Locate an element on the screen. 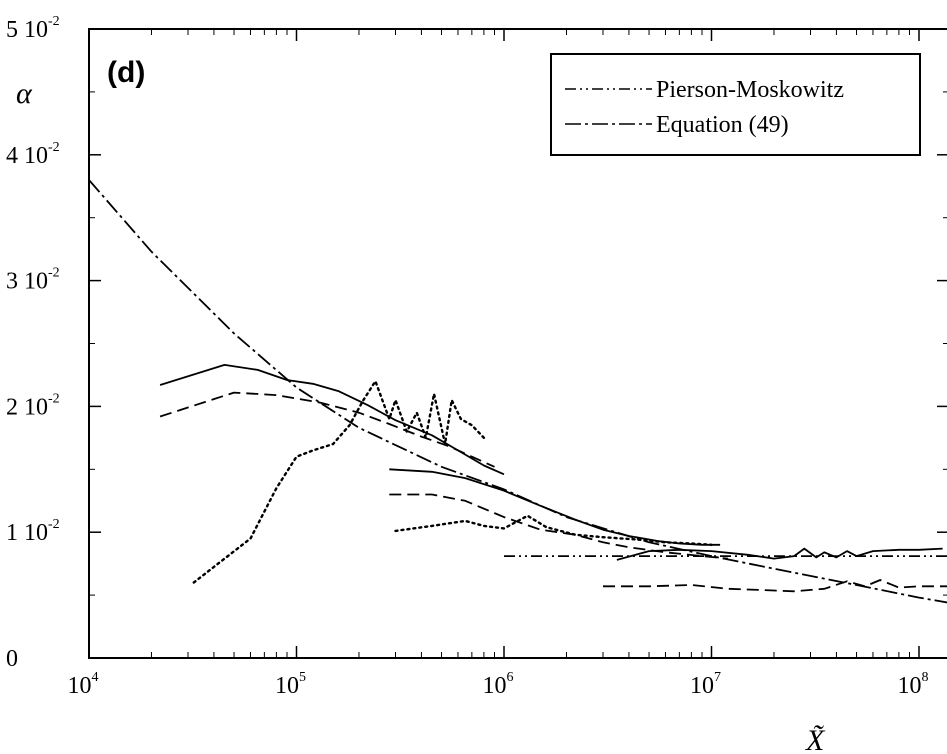 This screenshot has height=754, width=947. legend-label-pierson: Pierson-Moskowitz is located at coordinates (750, 90).